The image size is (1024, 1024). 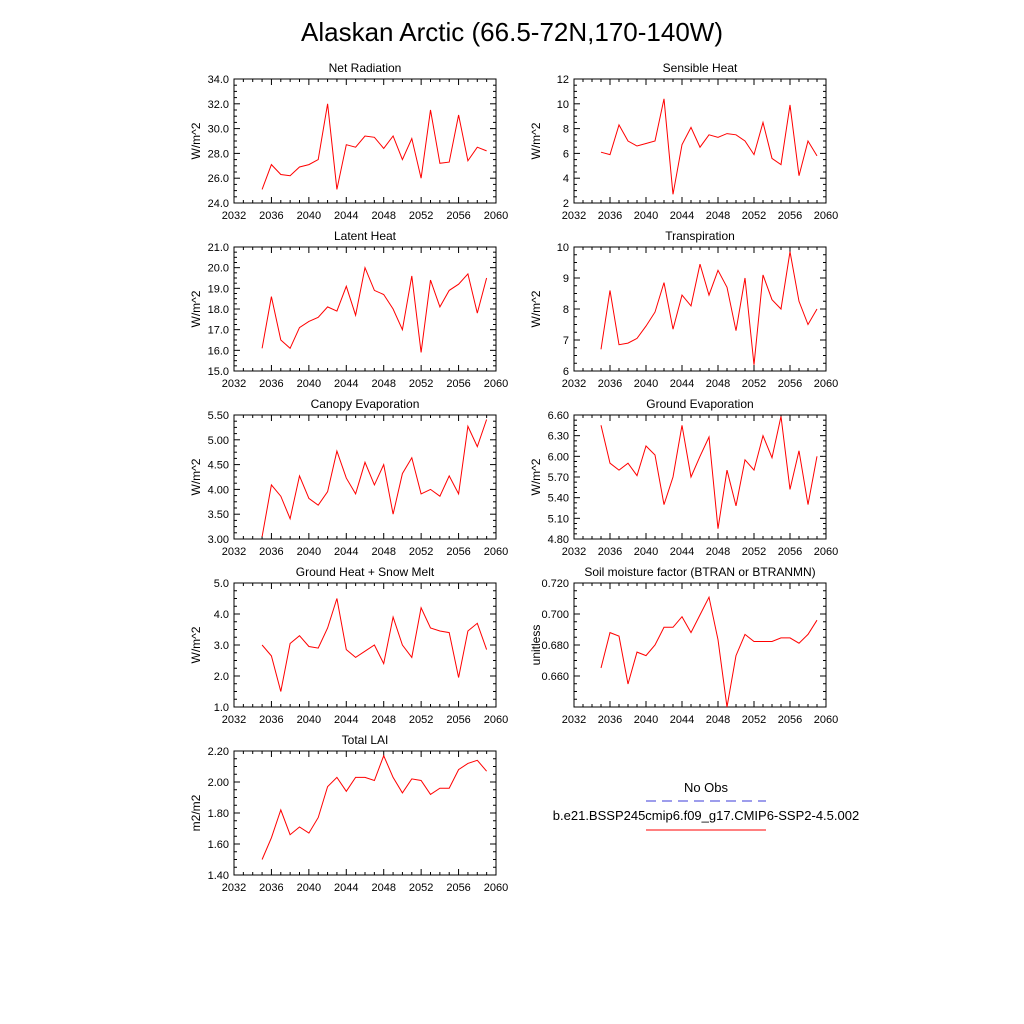 What do you see at coordinates (700, 236) in the screenshot?
I see `panel-title: Transpiration` at bounding box center [700, 236].